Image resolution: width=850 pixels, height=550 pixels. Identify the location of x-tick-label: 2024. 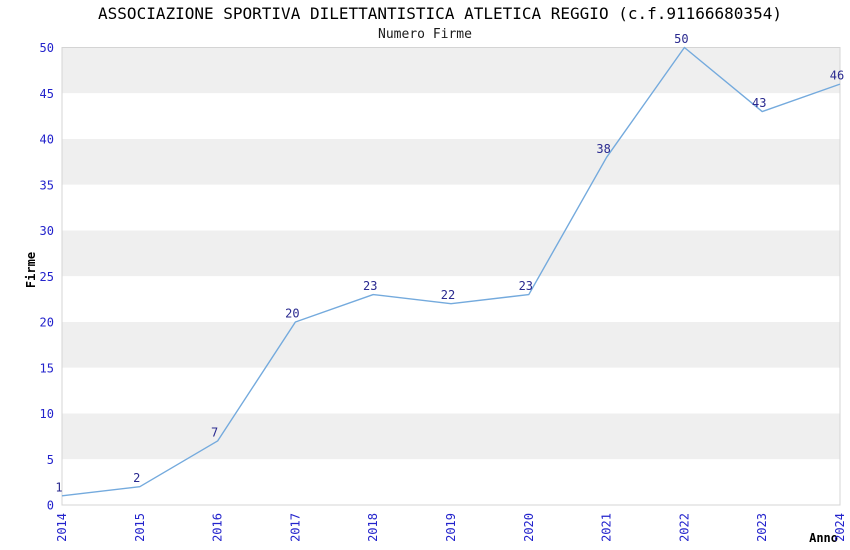
(840, 527).